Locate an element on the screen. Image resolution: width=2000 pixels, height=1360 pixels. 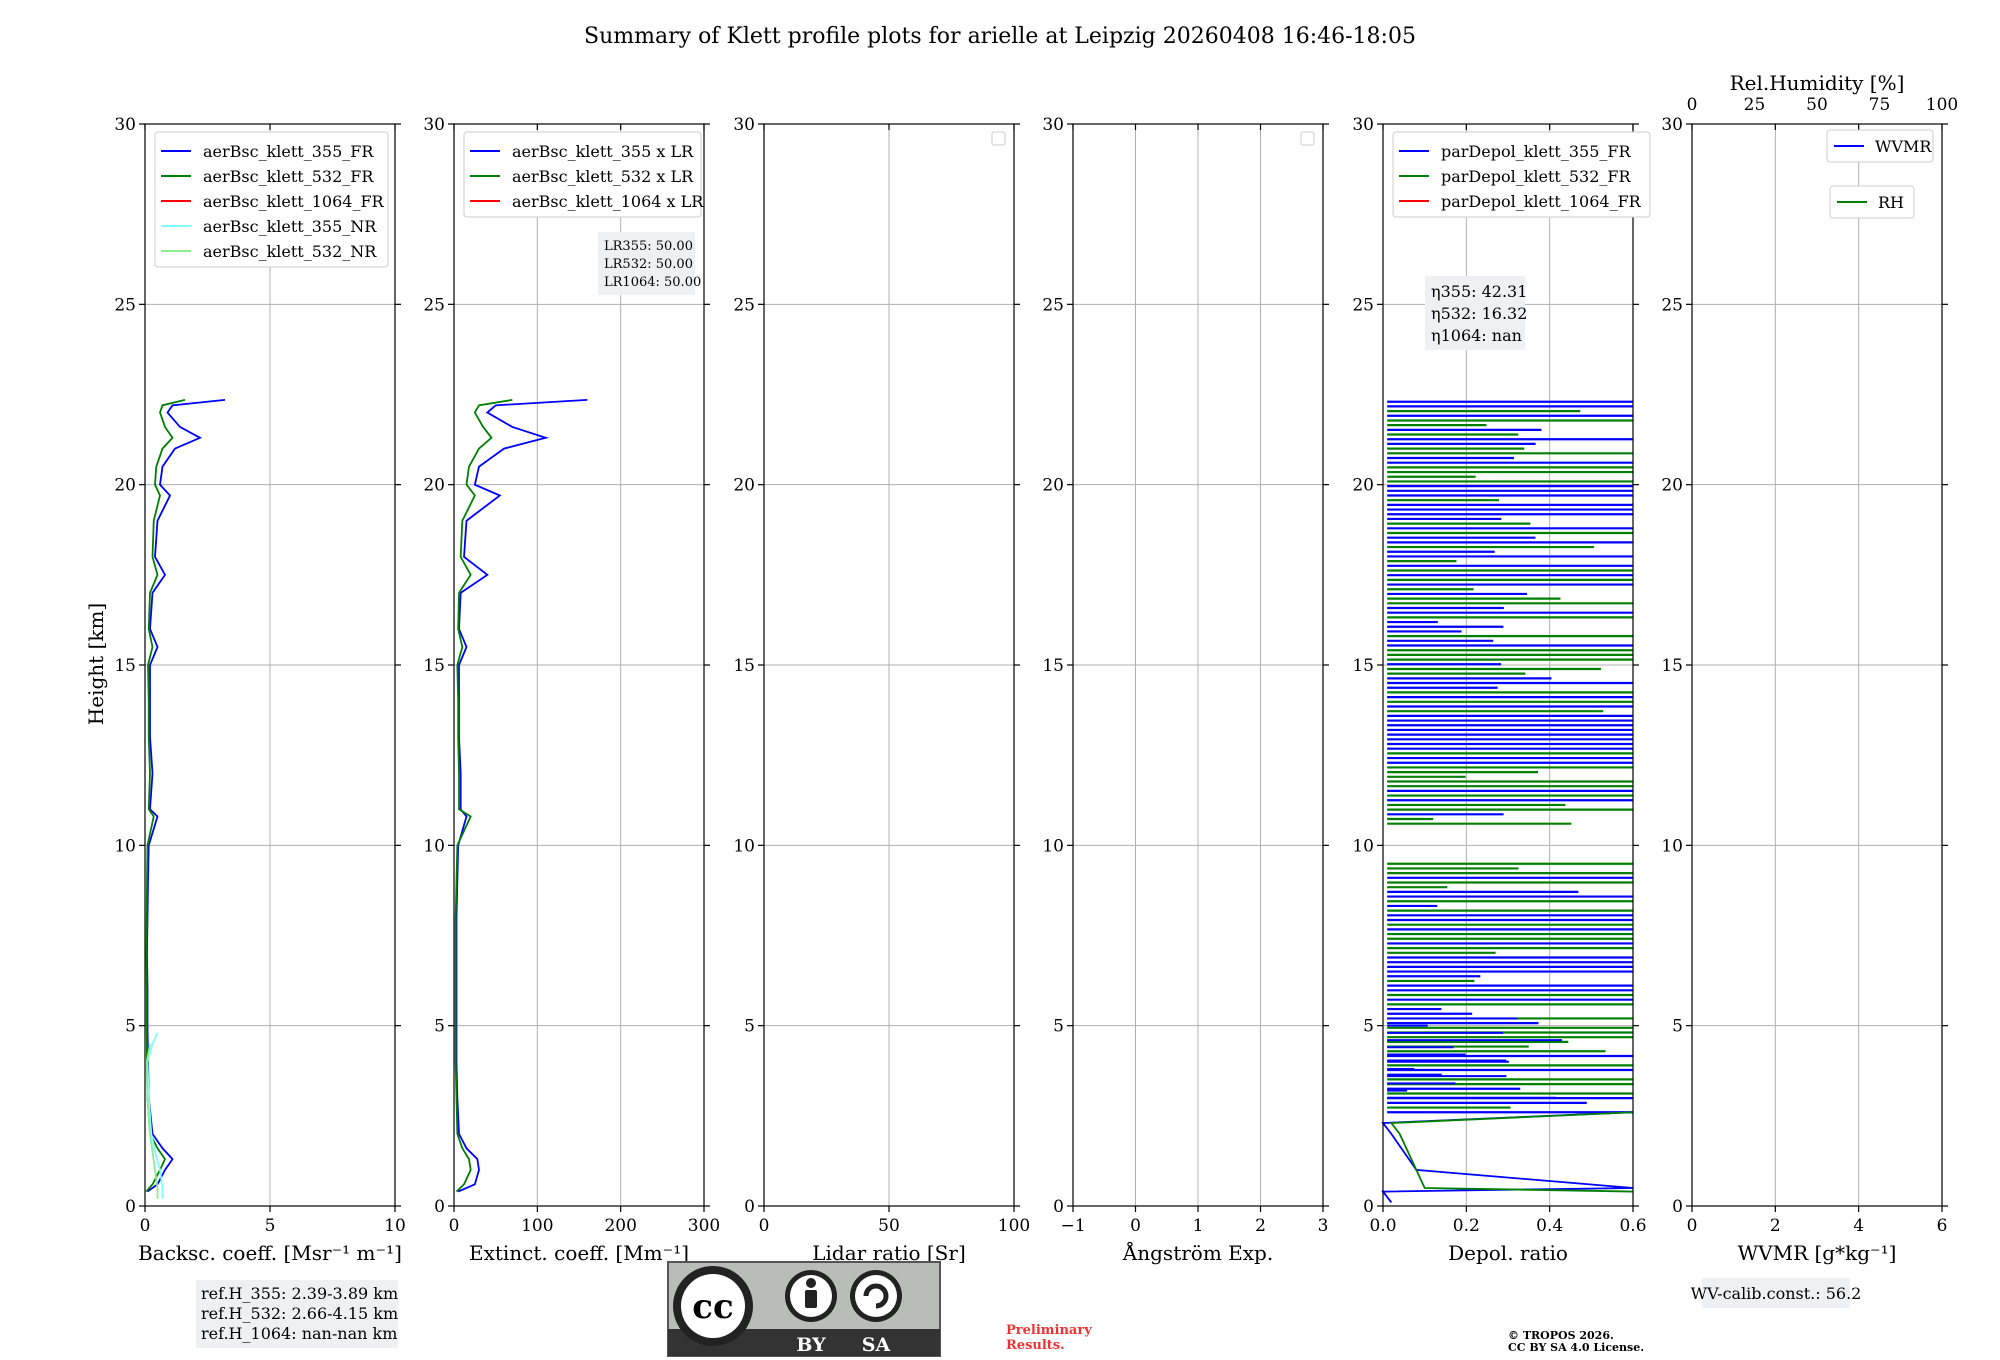
eta-info-line: η355: 42.31 is located at coordinates (1479, 291).